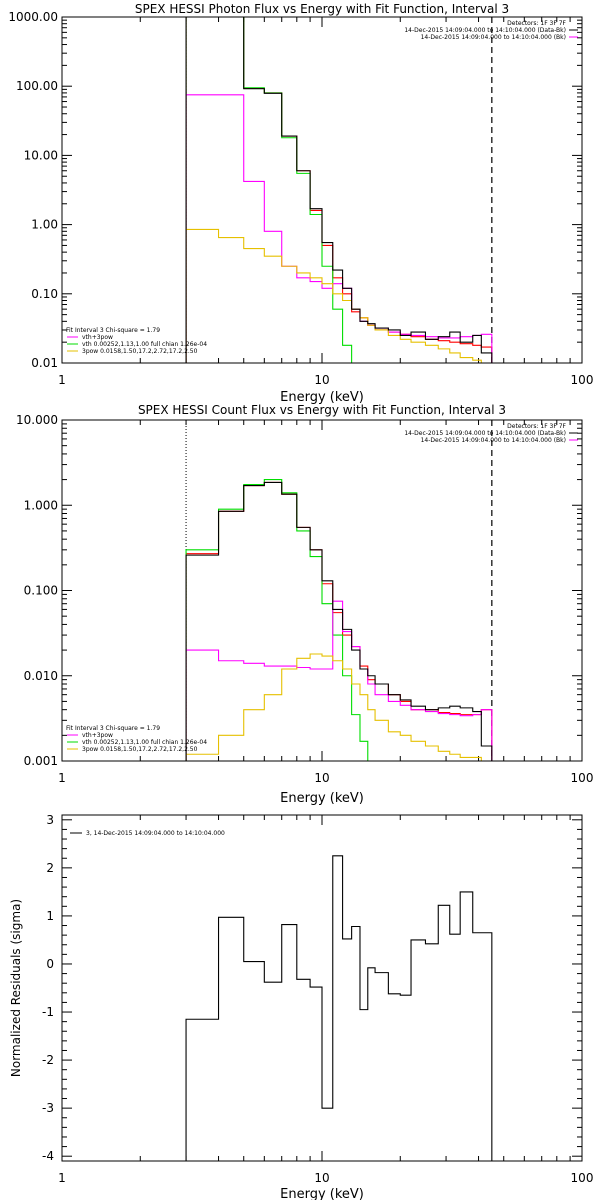  Describe the element at coordinates (50, 820) in the screenshot. I see `y-tick-label: 3` at that location.